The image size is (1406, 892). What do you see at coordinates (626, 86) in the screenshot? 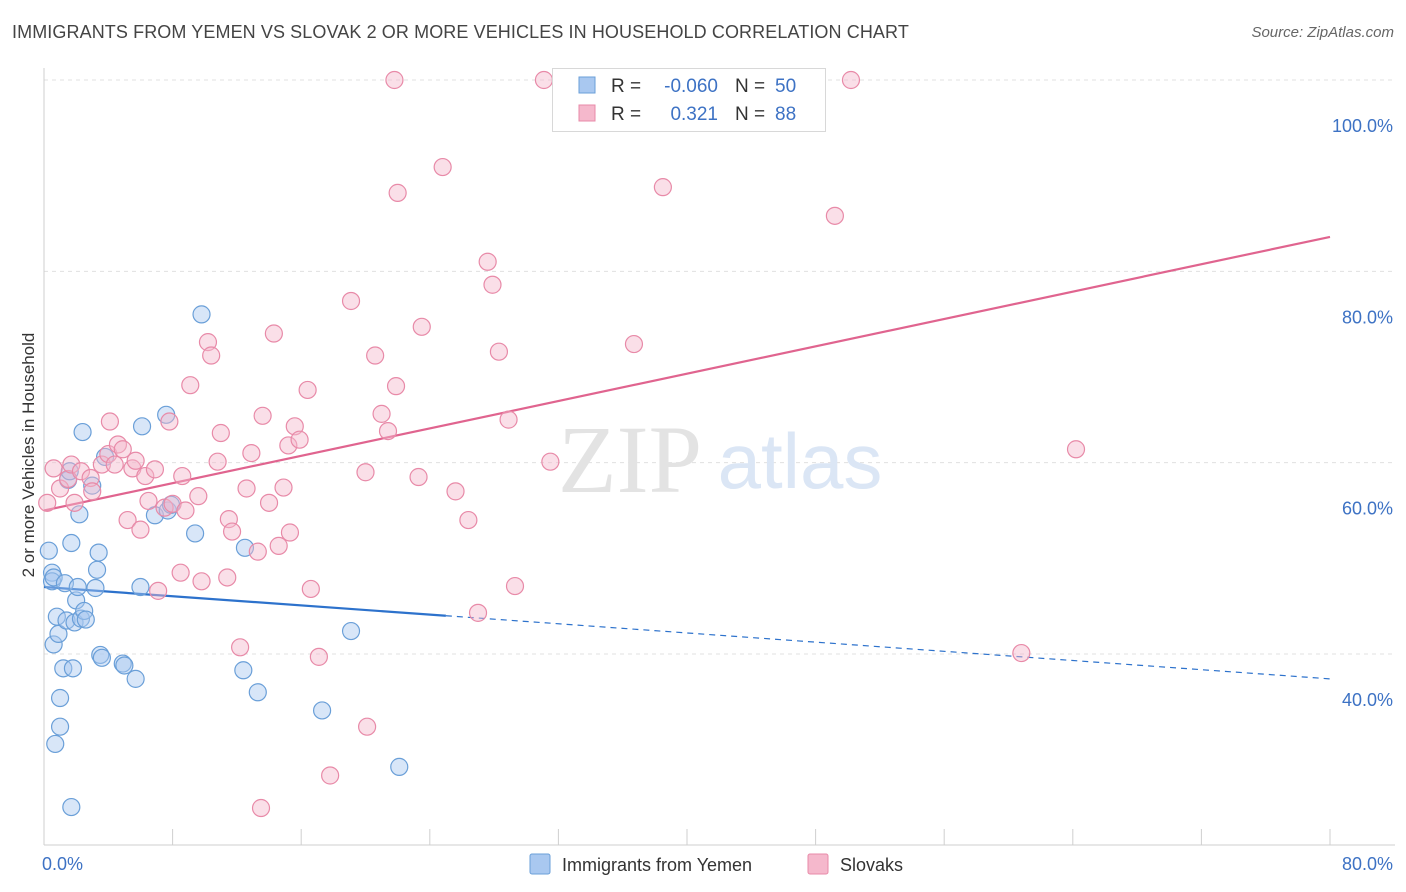
I see `stats-legend-r-label-blue: R =` at bounding box center [626, 86].